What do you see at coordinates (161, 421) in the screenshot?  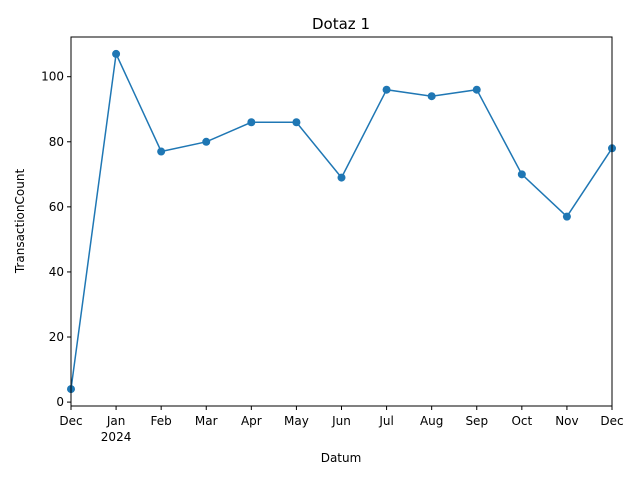 I see `x-tick-label: Feb` at bounding box center [161, 421].